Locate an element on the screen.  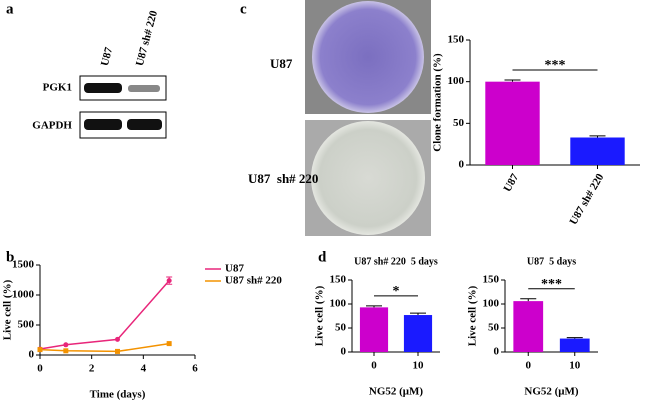
lane-label: U87 sh# 220 is located at coordinates (147, 38).